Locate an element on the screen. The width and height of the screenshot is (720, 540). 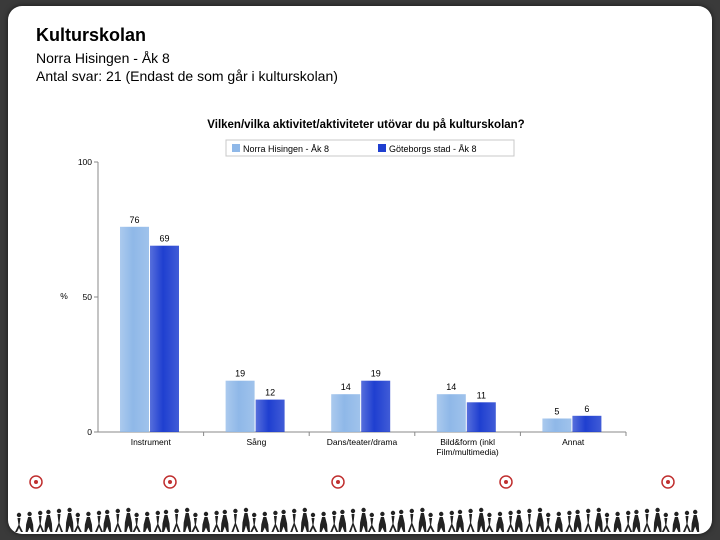
page-subtitle: Norra Hisingen - Åk 8 is located at coordinates (103, 58).